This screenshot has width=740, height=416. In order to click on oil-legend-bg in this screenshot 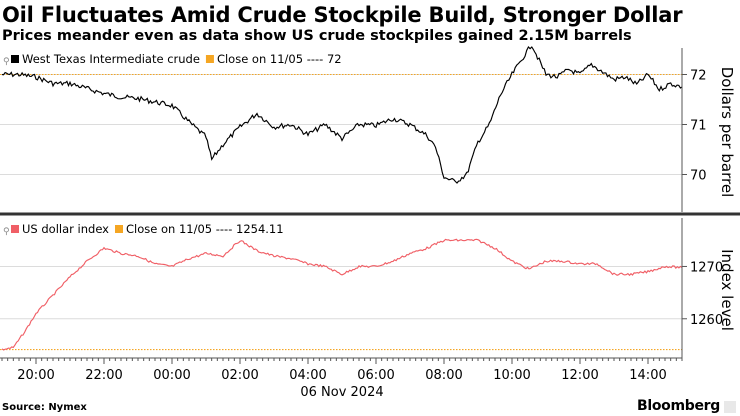, I will do `click(146, 61)`.